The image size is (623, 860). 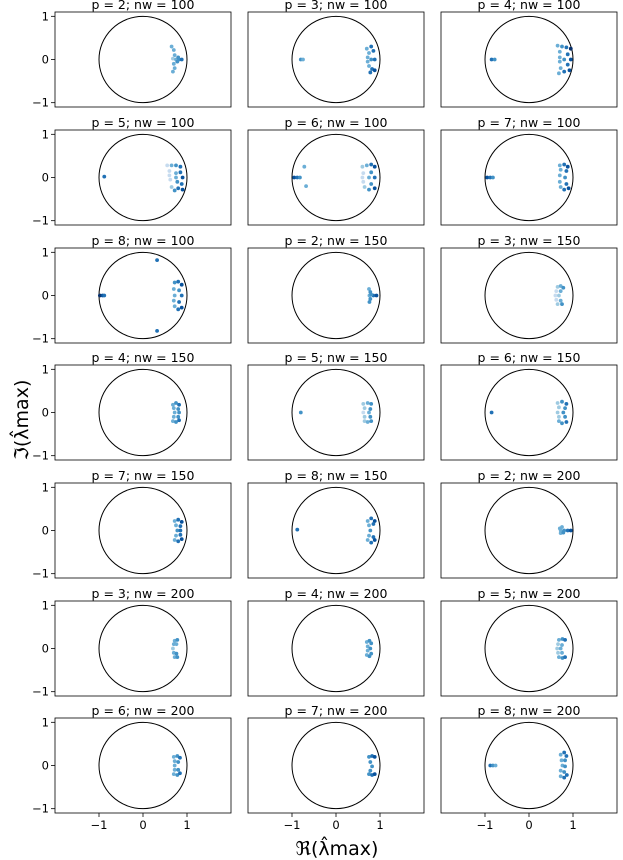 What do you see at coordinates (143, 122) in the screenshot?
I see `subplot-title: p = 5; nw = 100` at bounding box center [143, 122].